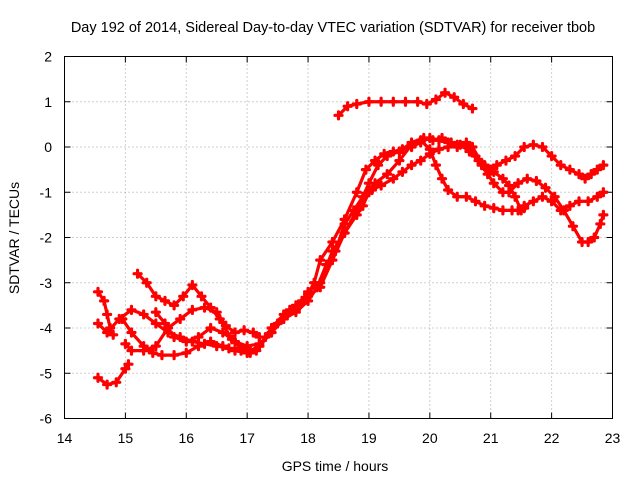 The width and height of the screenshot is (640, 480). I want to click on y-axis-label: SDTVAR / TECUs, so click(14, 238).